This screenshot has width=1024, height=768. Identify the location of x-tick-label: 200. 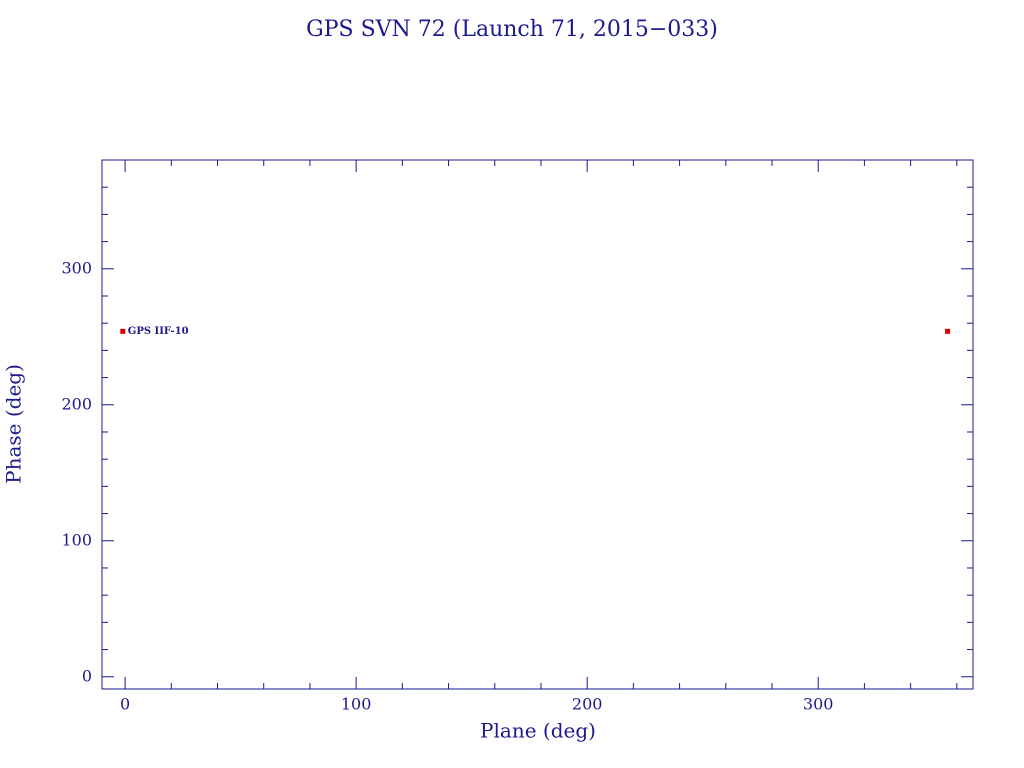
(587, 704).